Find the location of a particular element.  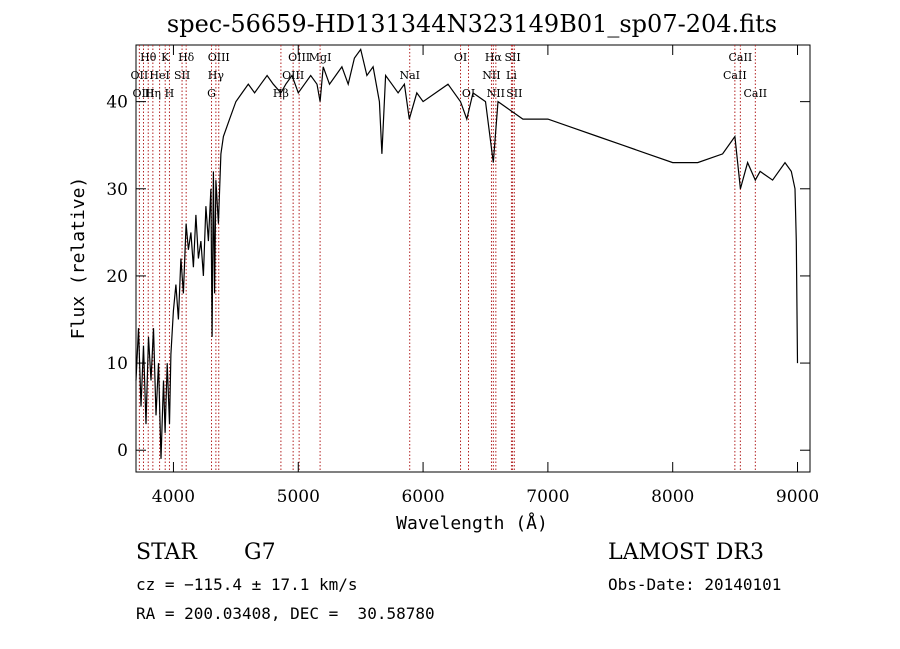

line-label-1: K is located at coordinates (165, 57).